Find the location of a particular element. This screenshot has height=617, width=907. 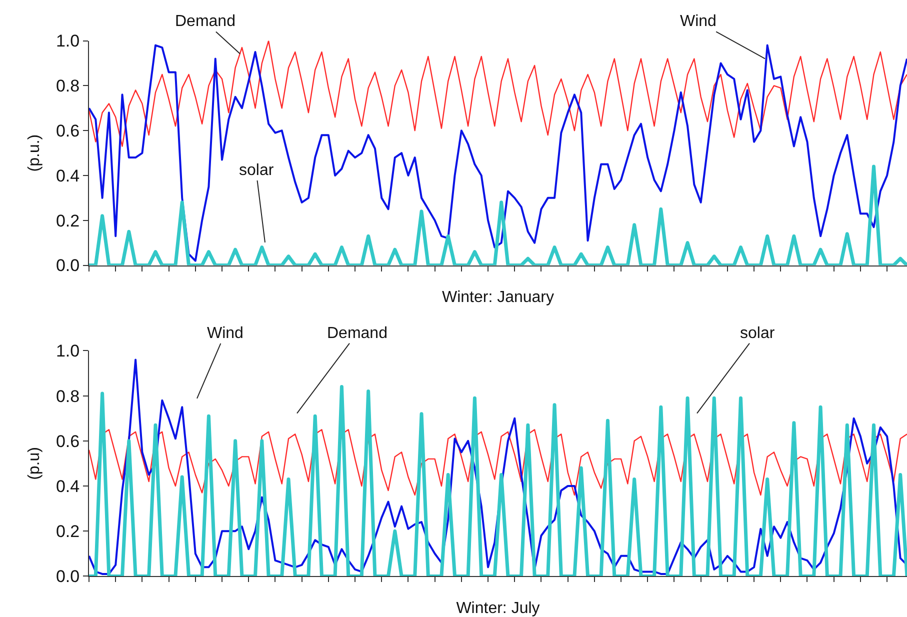

y-axis-title: (p.u) is located at coordinates (34, 463).